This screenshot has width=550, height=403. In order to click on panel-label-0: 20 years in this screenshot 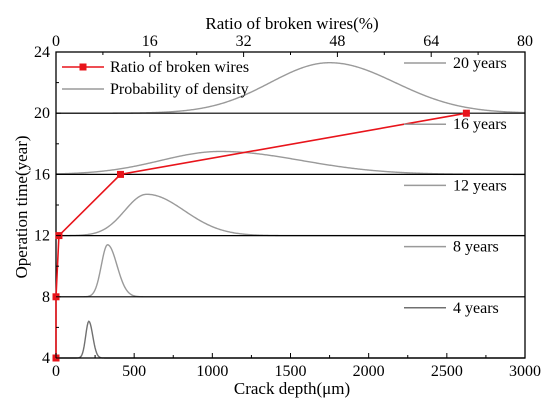, I will do `click(480, 63)`.